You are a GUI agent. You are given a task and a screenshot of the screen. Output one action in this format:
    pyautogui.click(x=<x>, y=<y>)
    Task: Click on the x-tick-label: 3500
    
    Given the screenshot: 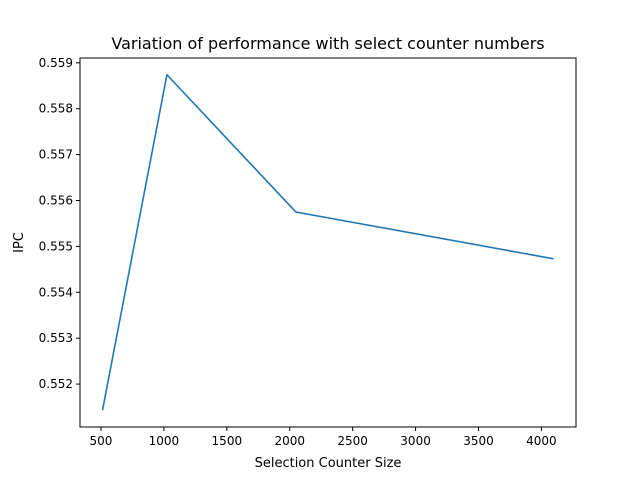 What is the action you would take?
    pyautogui.click(x=478, y=441)
    